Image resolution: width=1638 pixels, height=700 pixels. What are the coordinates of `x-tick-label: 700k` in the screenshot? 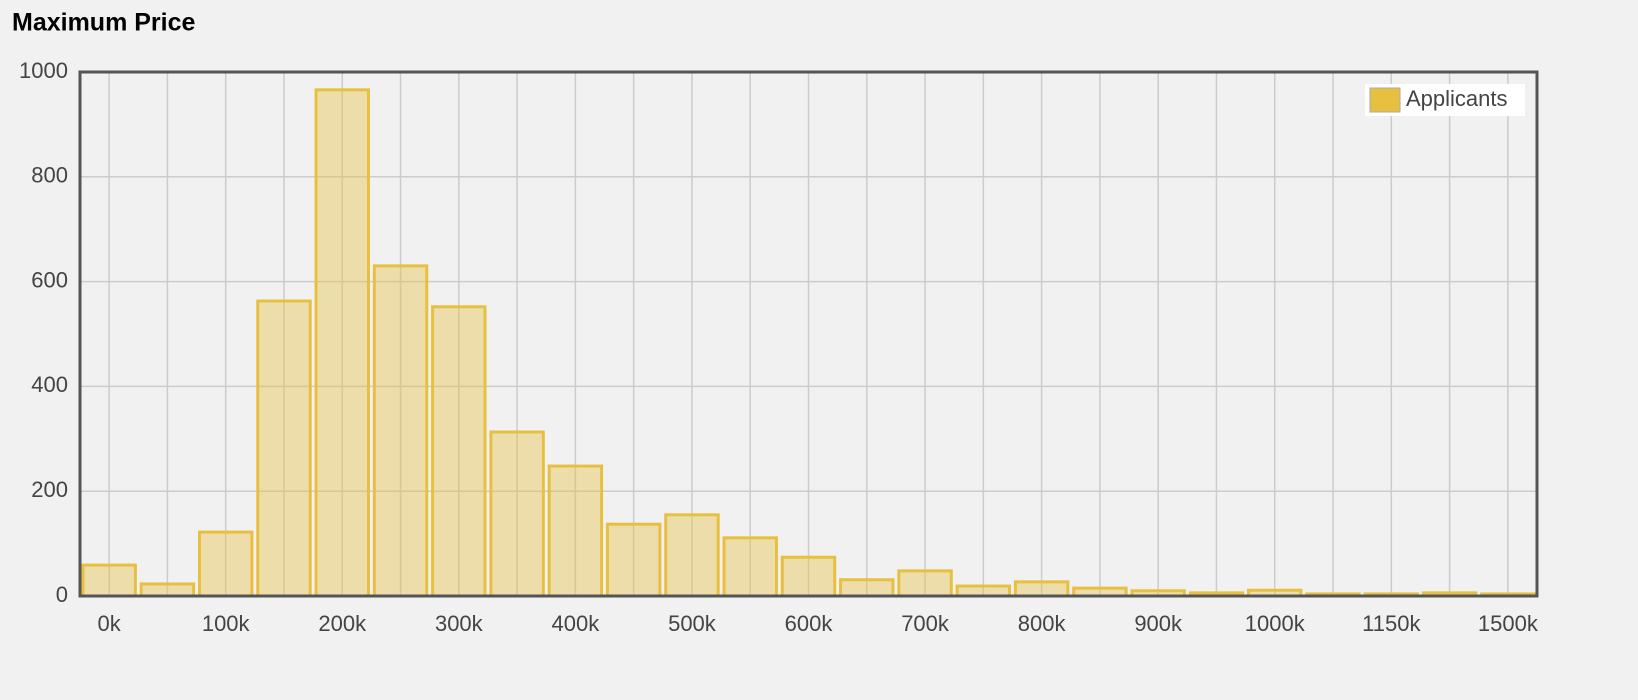 It's located at (925, 623).